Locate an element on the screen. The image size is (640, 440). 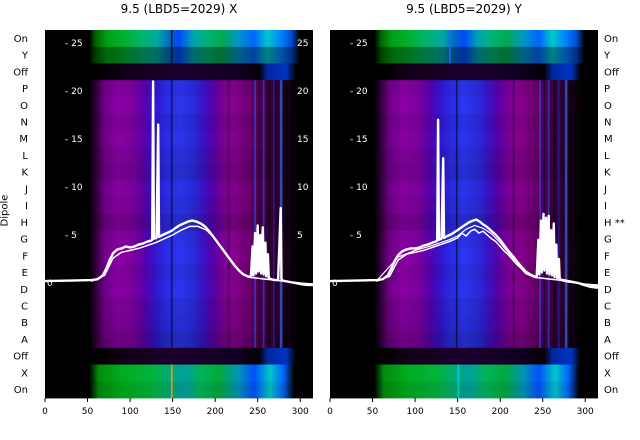
row-label-left: B is located at coordinates (24, 323).